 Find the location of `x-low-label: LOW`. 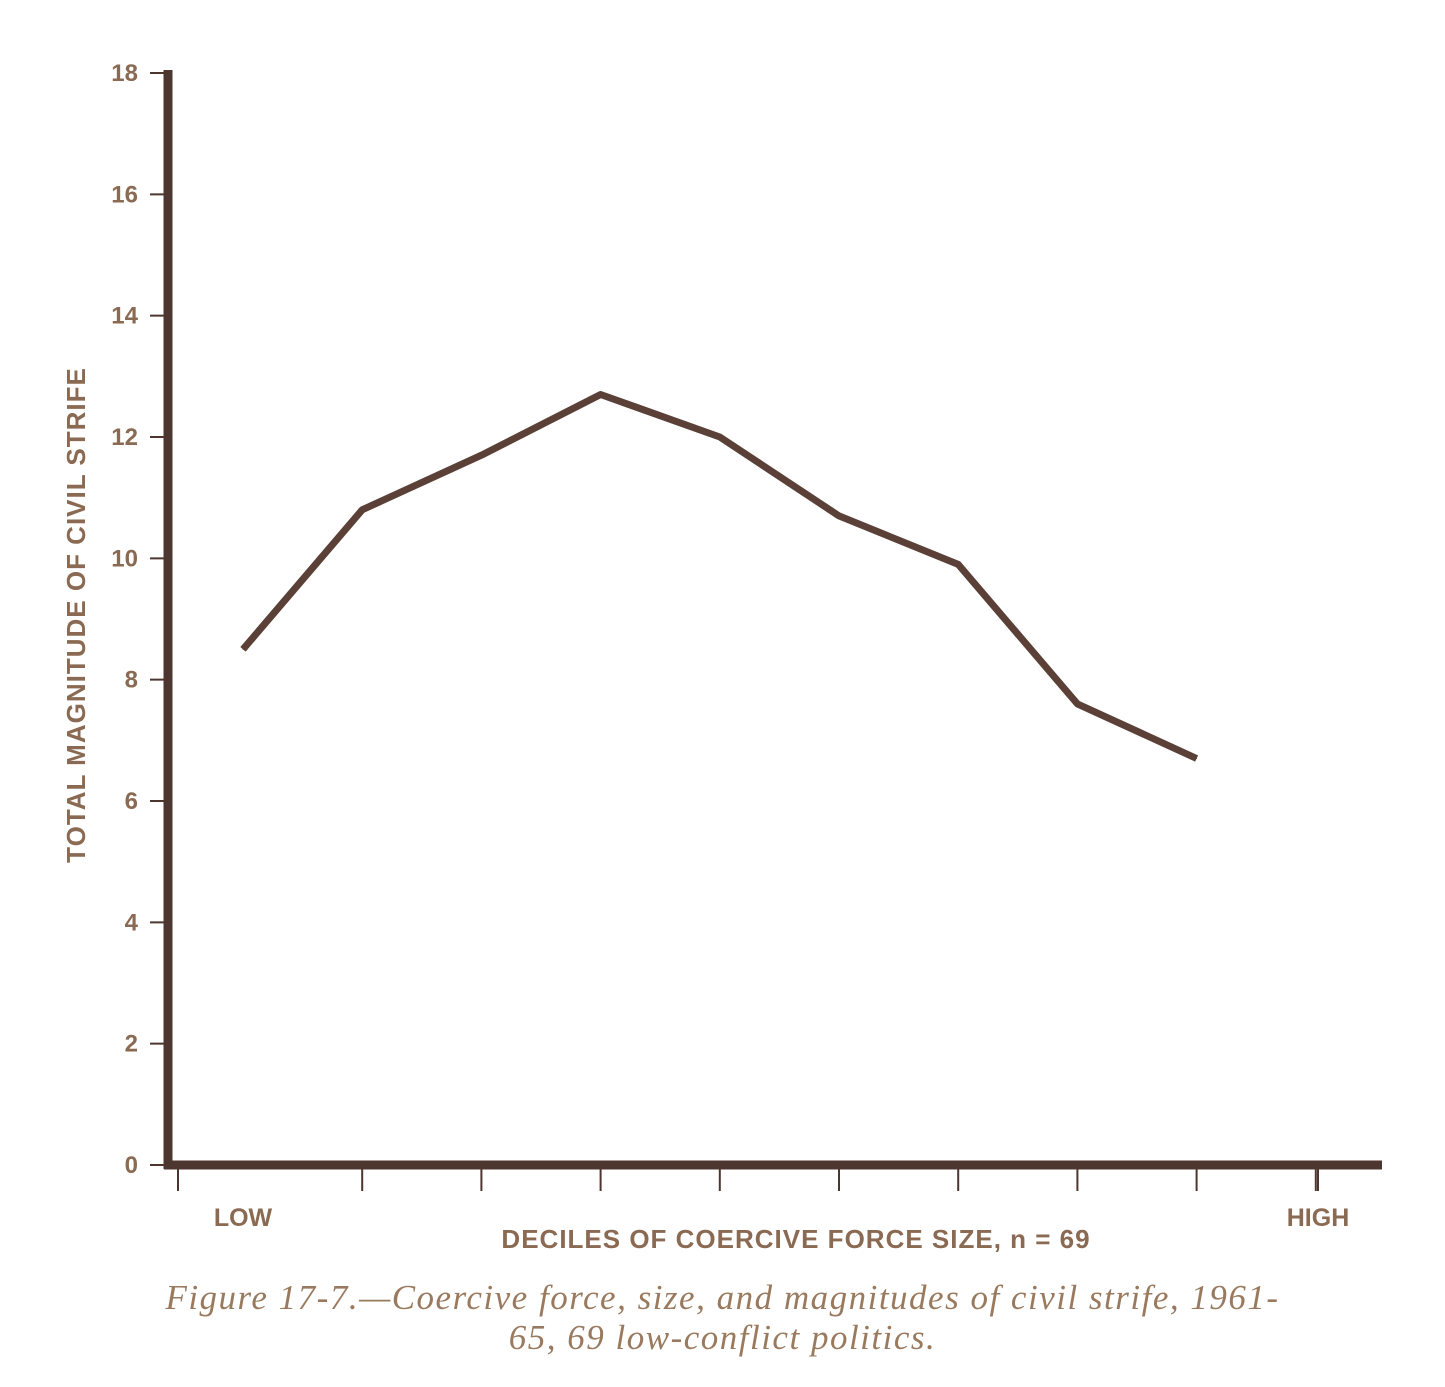

x-low-label: LOW is located at coordinates (243, 1218).